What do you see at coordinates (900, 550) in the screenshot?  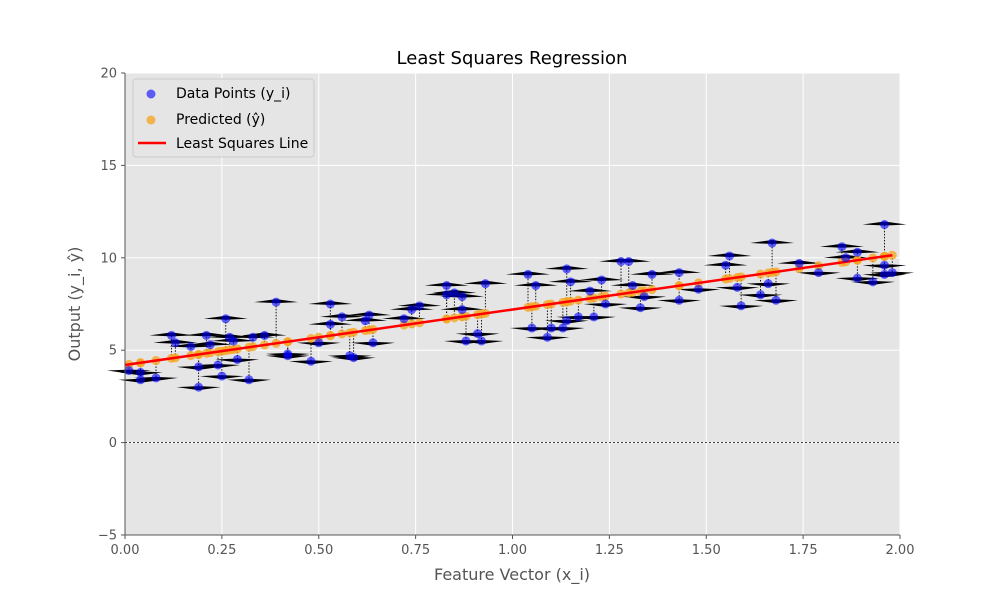 I see `x-tick-label: 2.00` at bounding box center [900, 550].